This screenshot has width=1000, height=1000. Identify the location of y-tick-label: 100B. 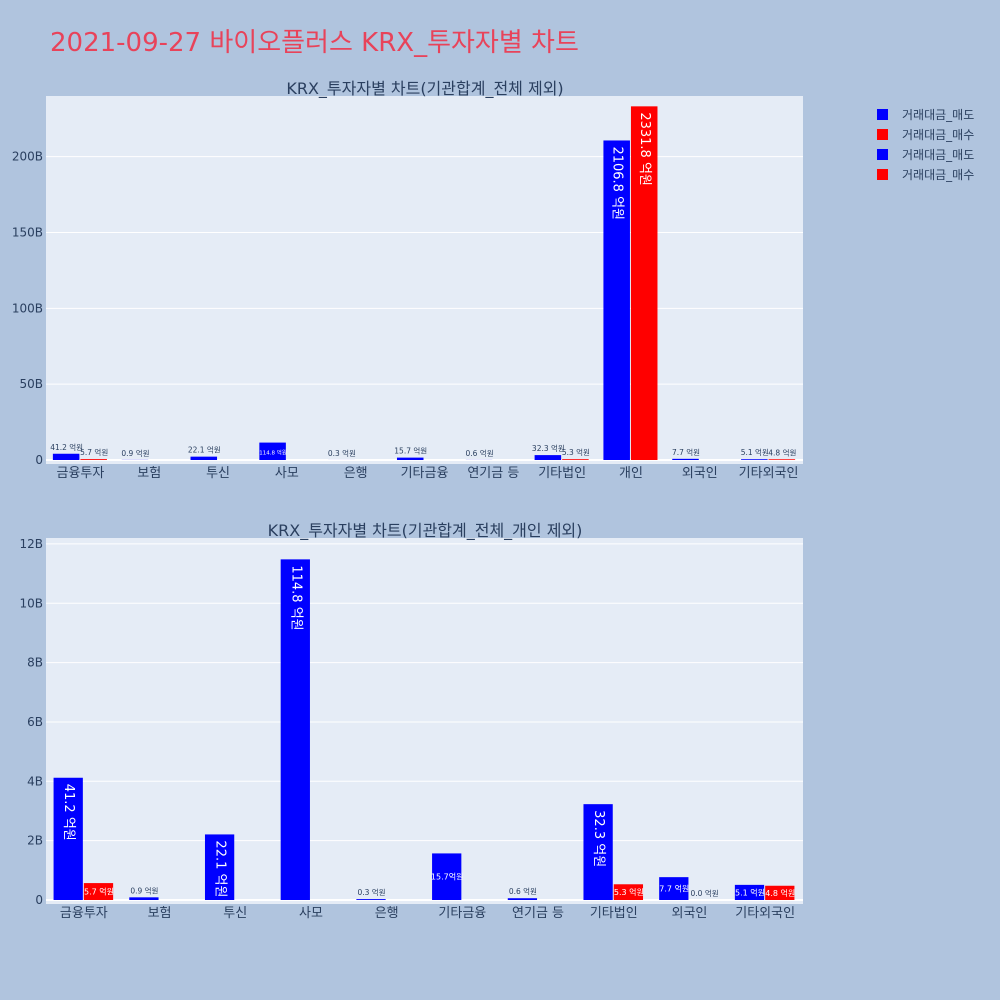
(27, 308).